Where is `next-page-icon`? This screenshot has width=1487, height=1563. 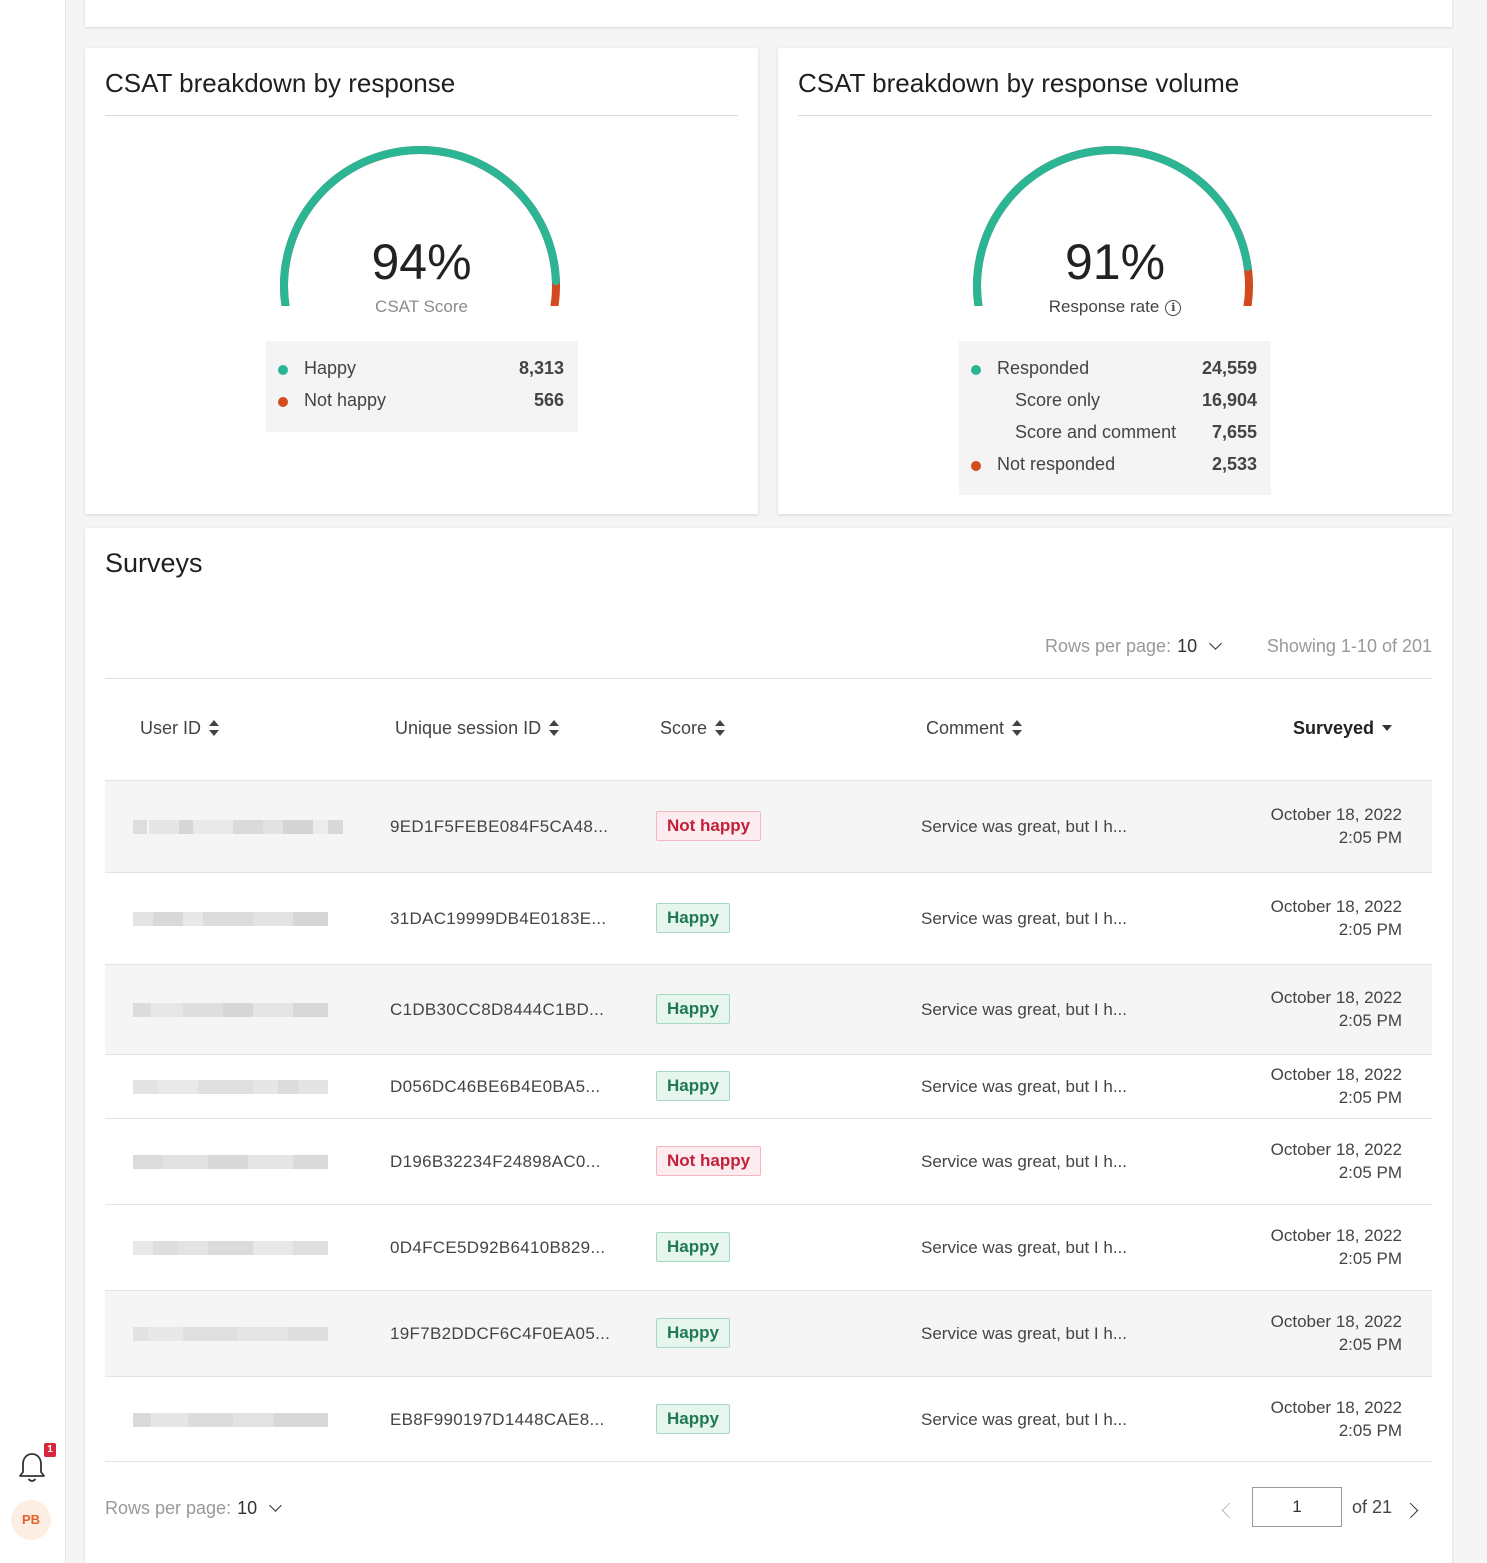
next-page-icon is located at coordinates (1415, 1510).